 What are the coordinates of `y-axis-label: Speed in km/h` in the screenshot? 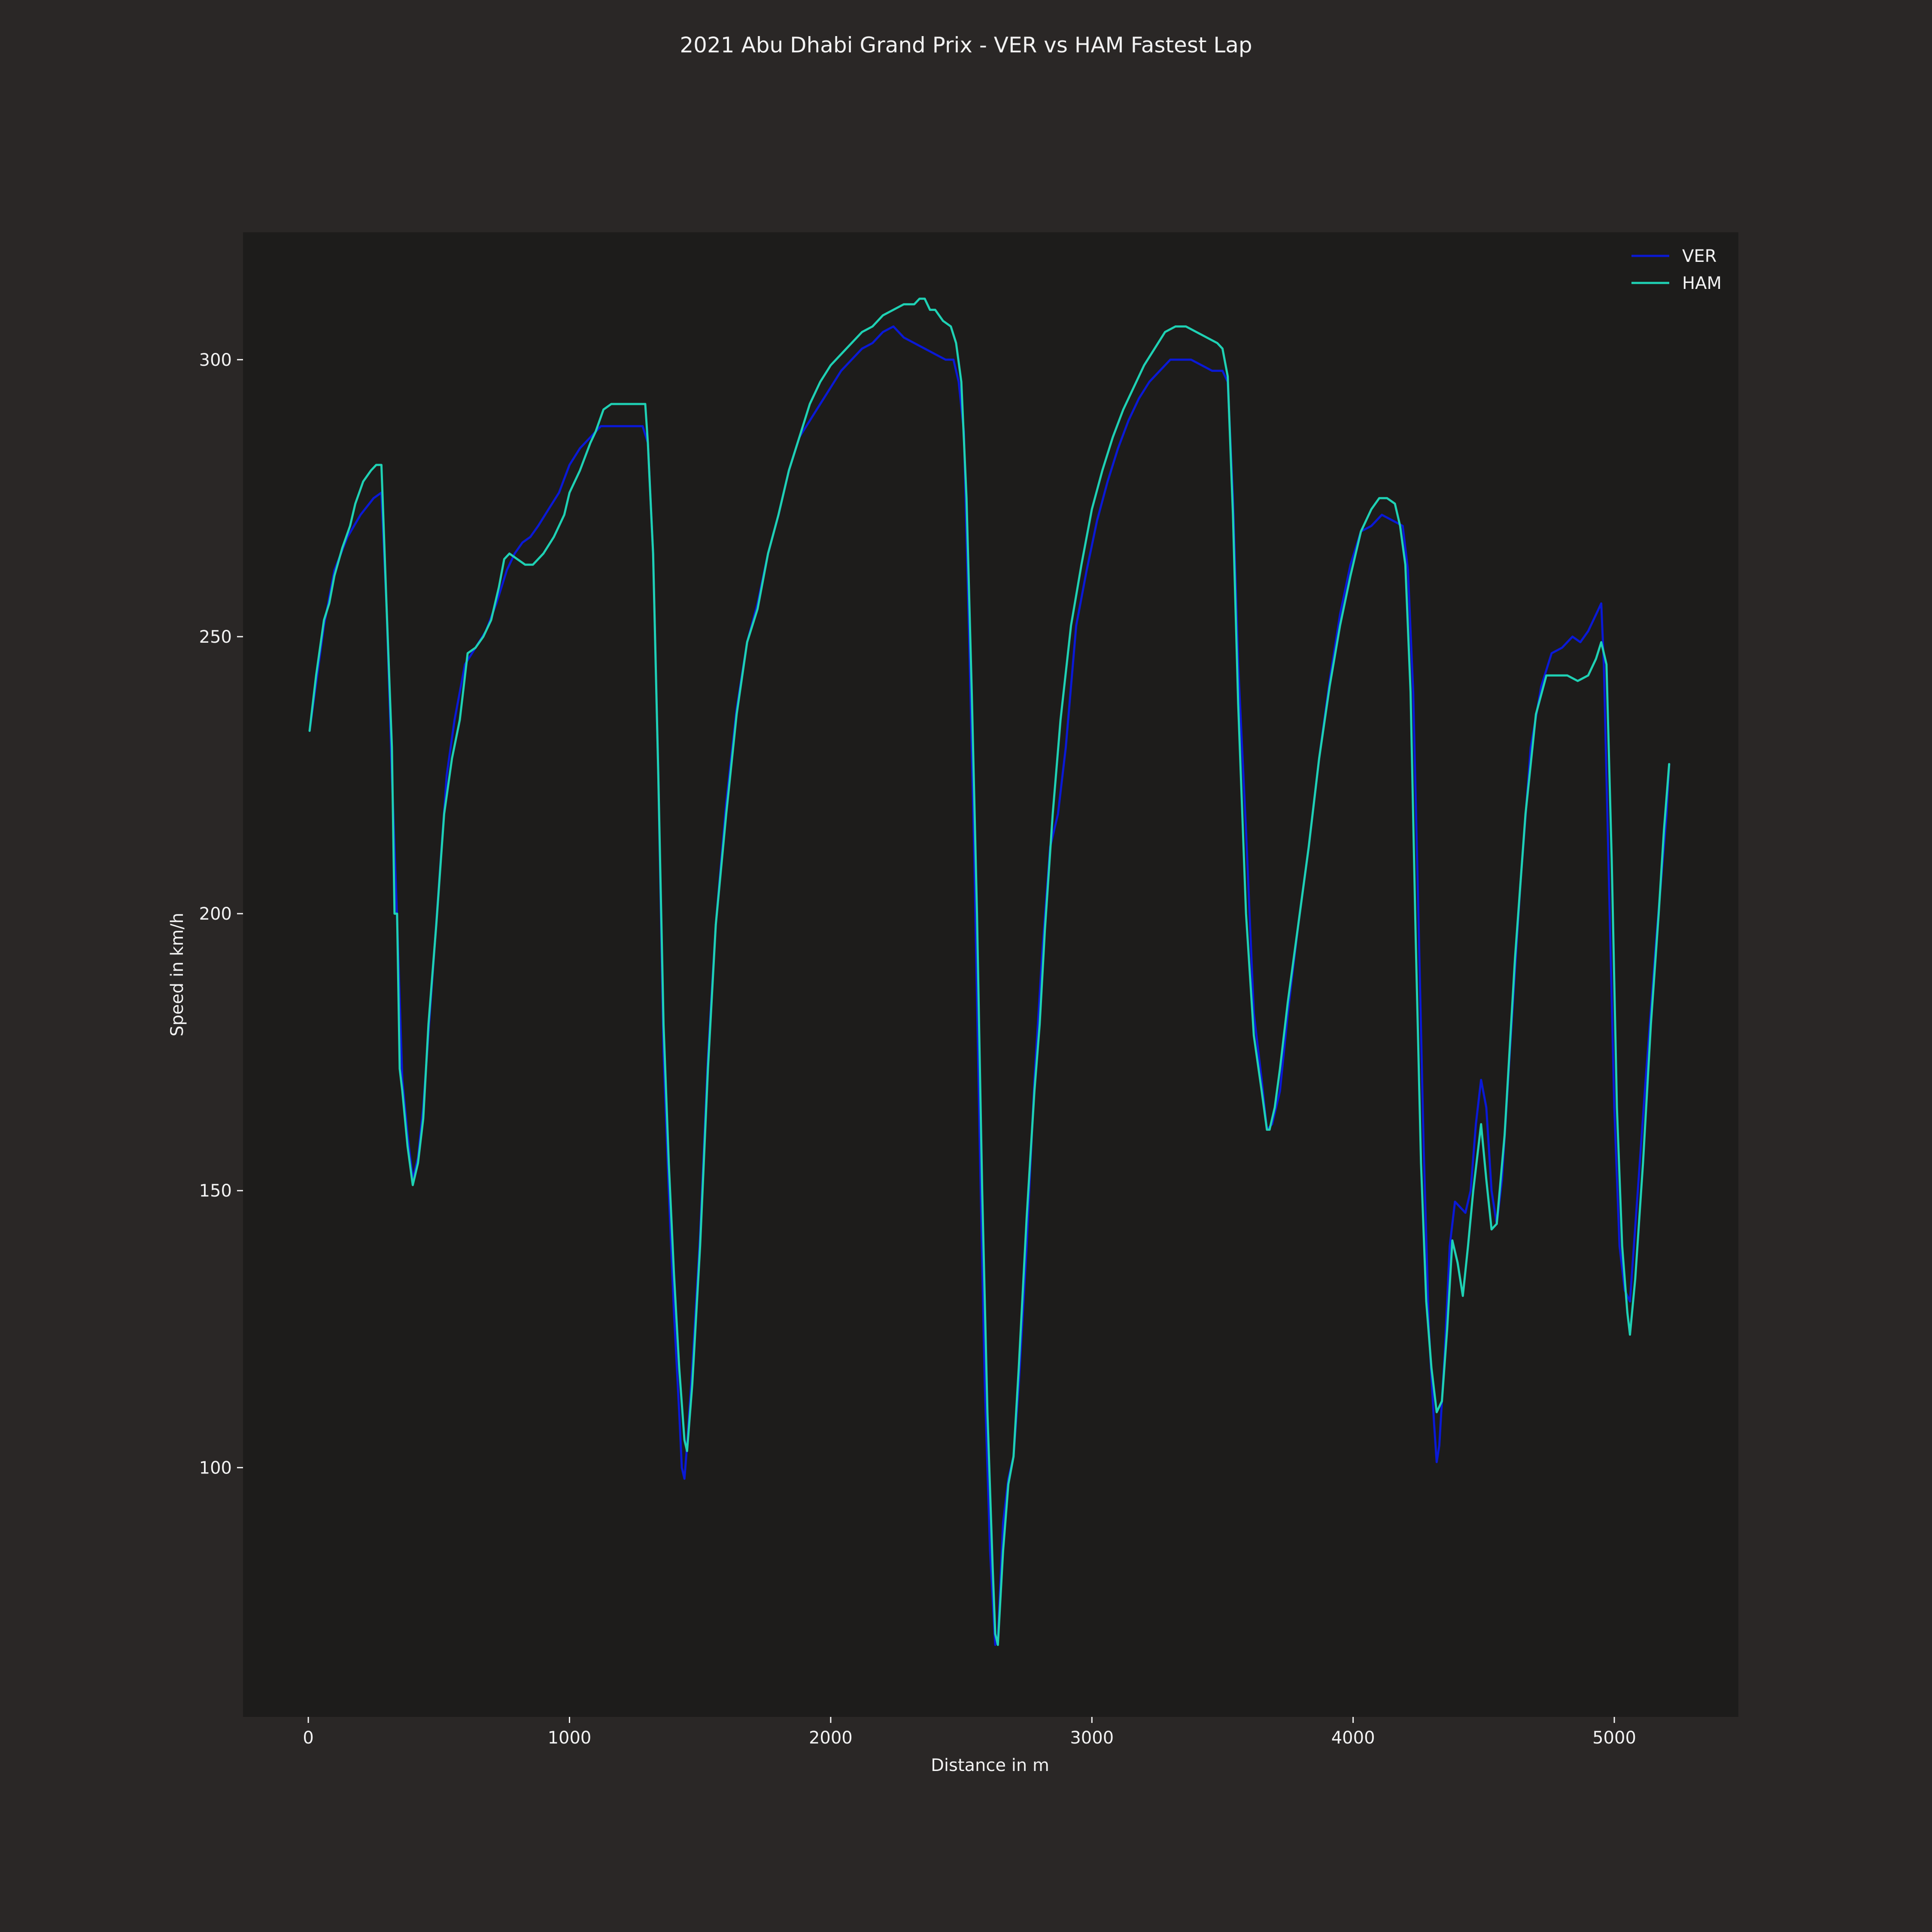 It's located at (177, 974).